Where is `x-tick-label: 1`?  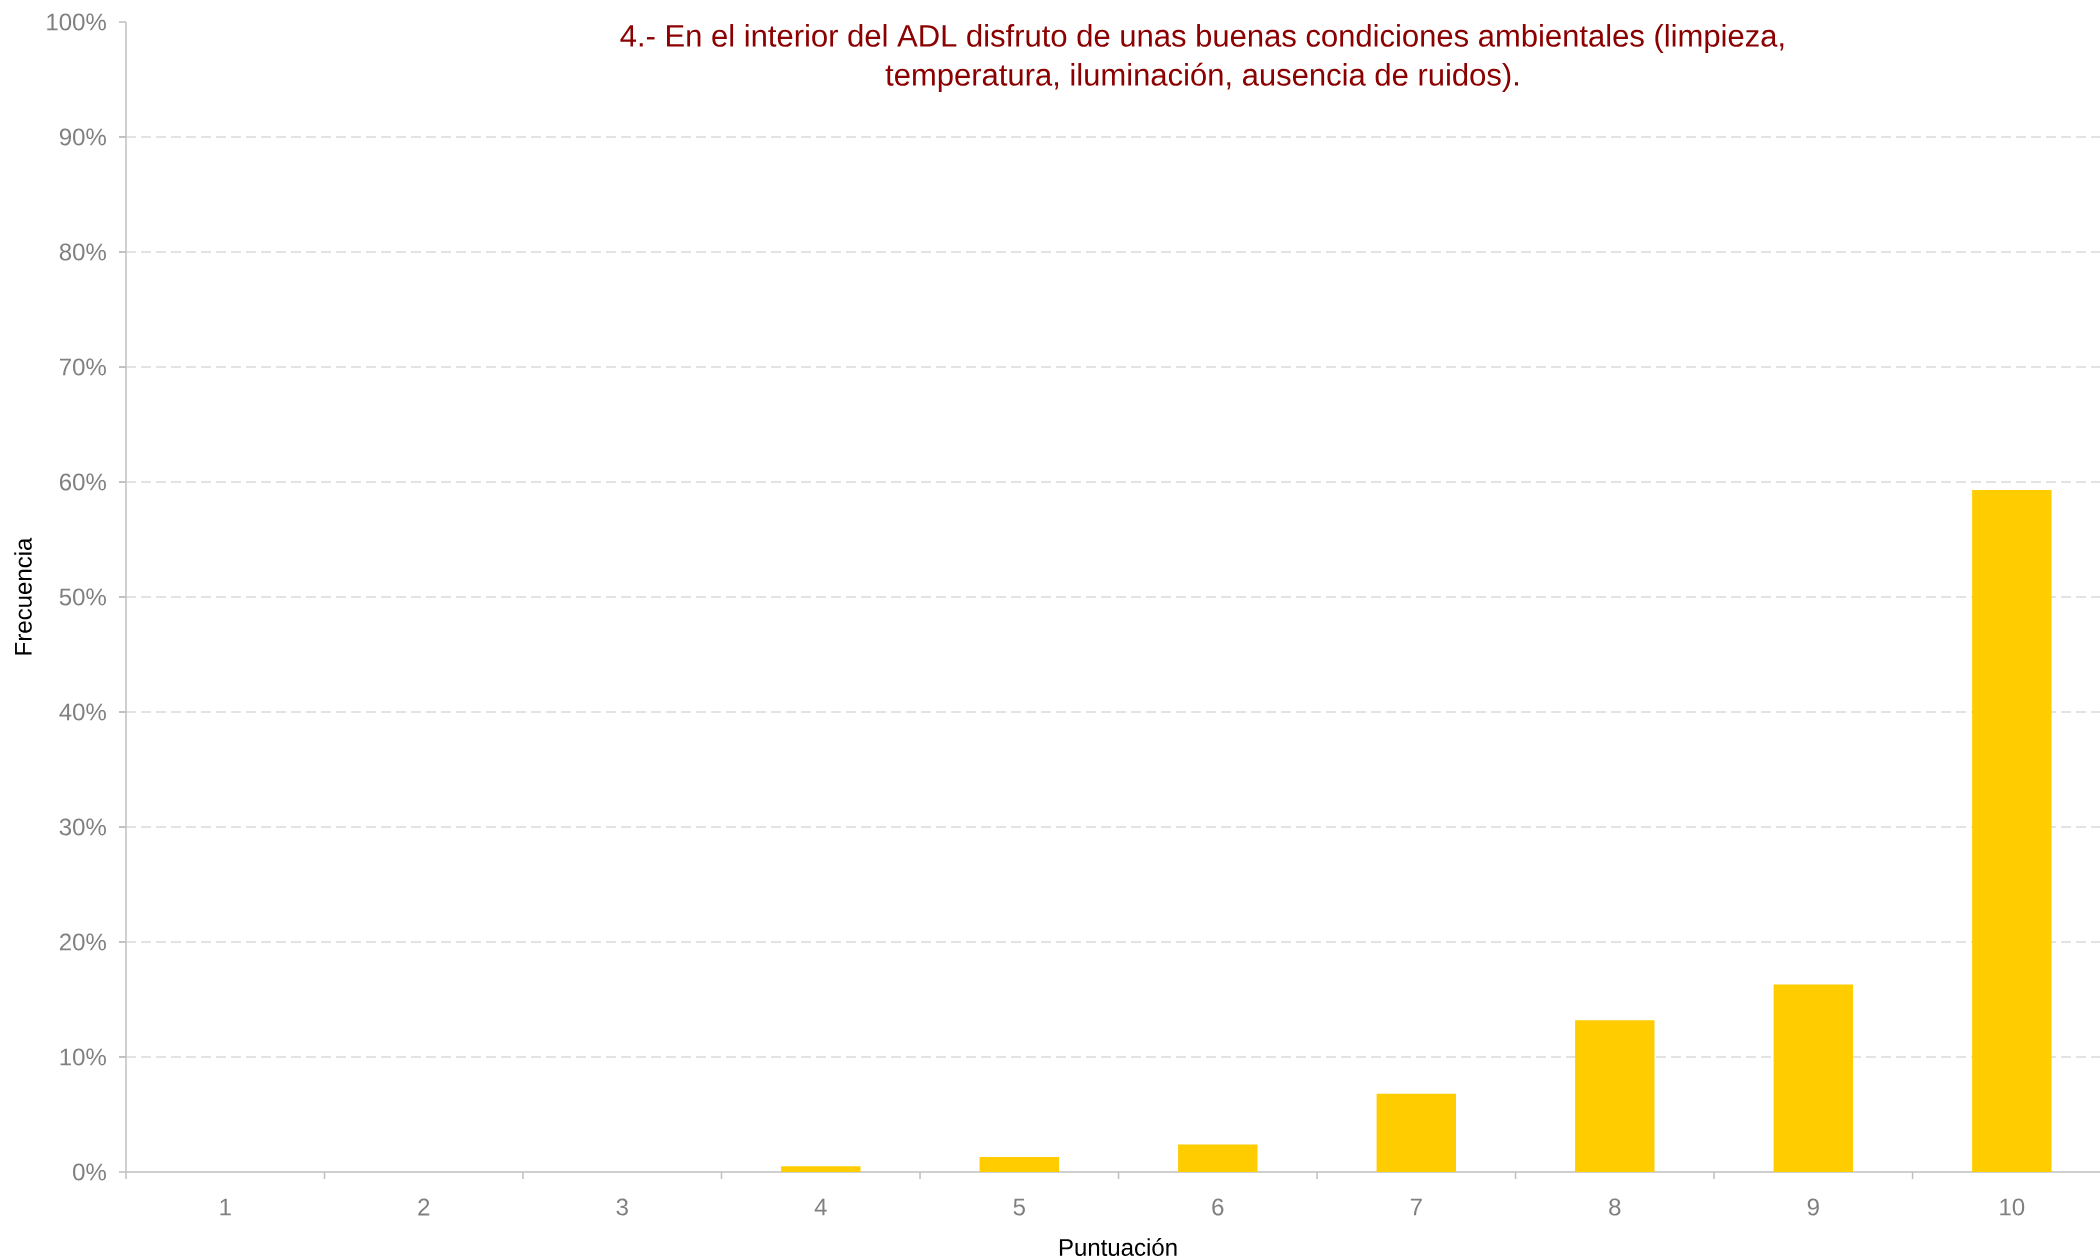 x-tick-label: 1 is located at coordinates (225, 1207).